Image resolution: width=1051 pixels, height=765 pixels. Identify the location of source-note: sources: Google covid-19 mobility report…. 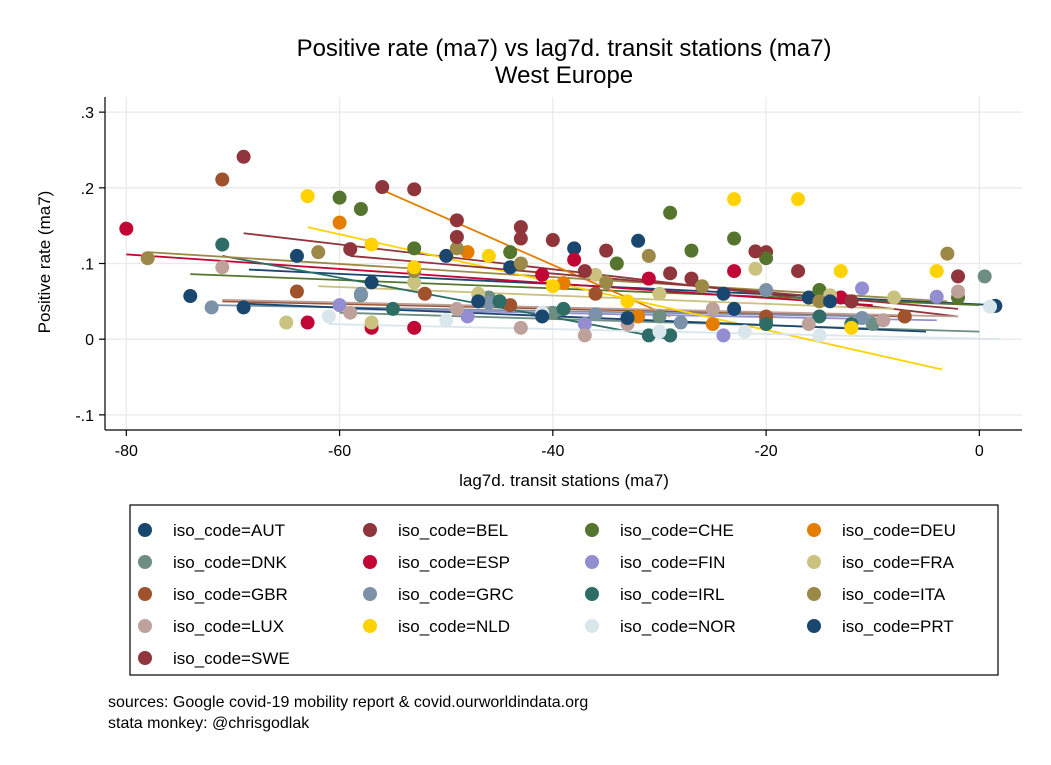
(348, 702).